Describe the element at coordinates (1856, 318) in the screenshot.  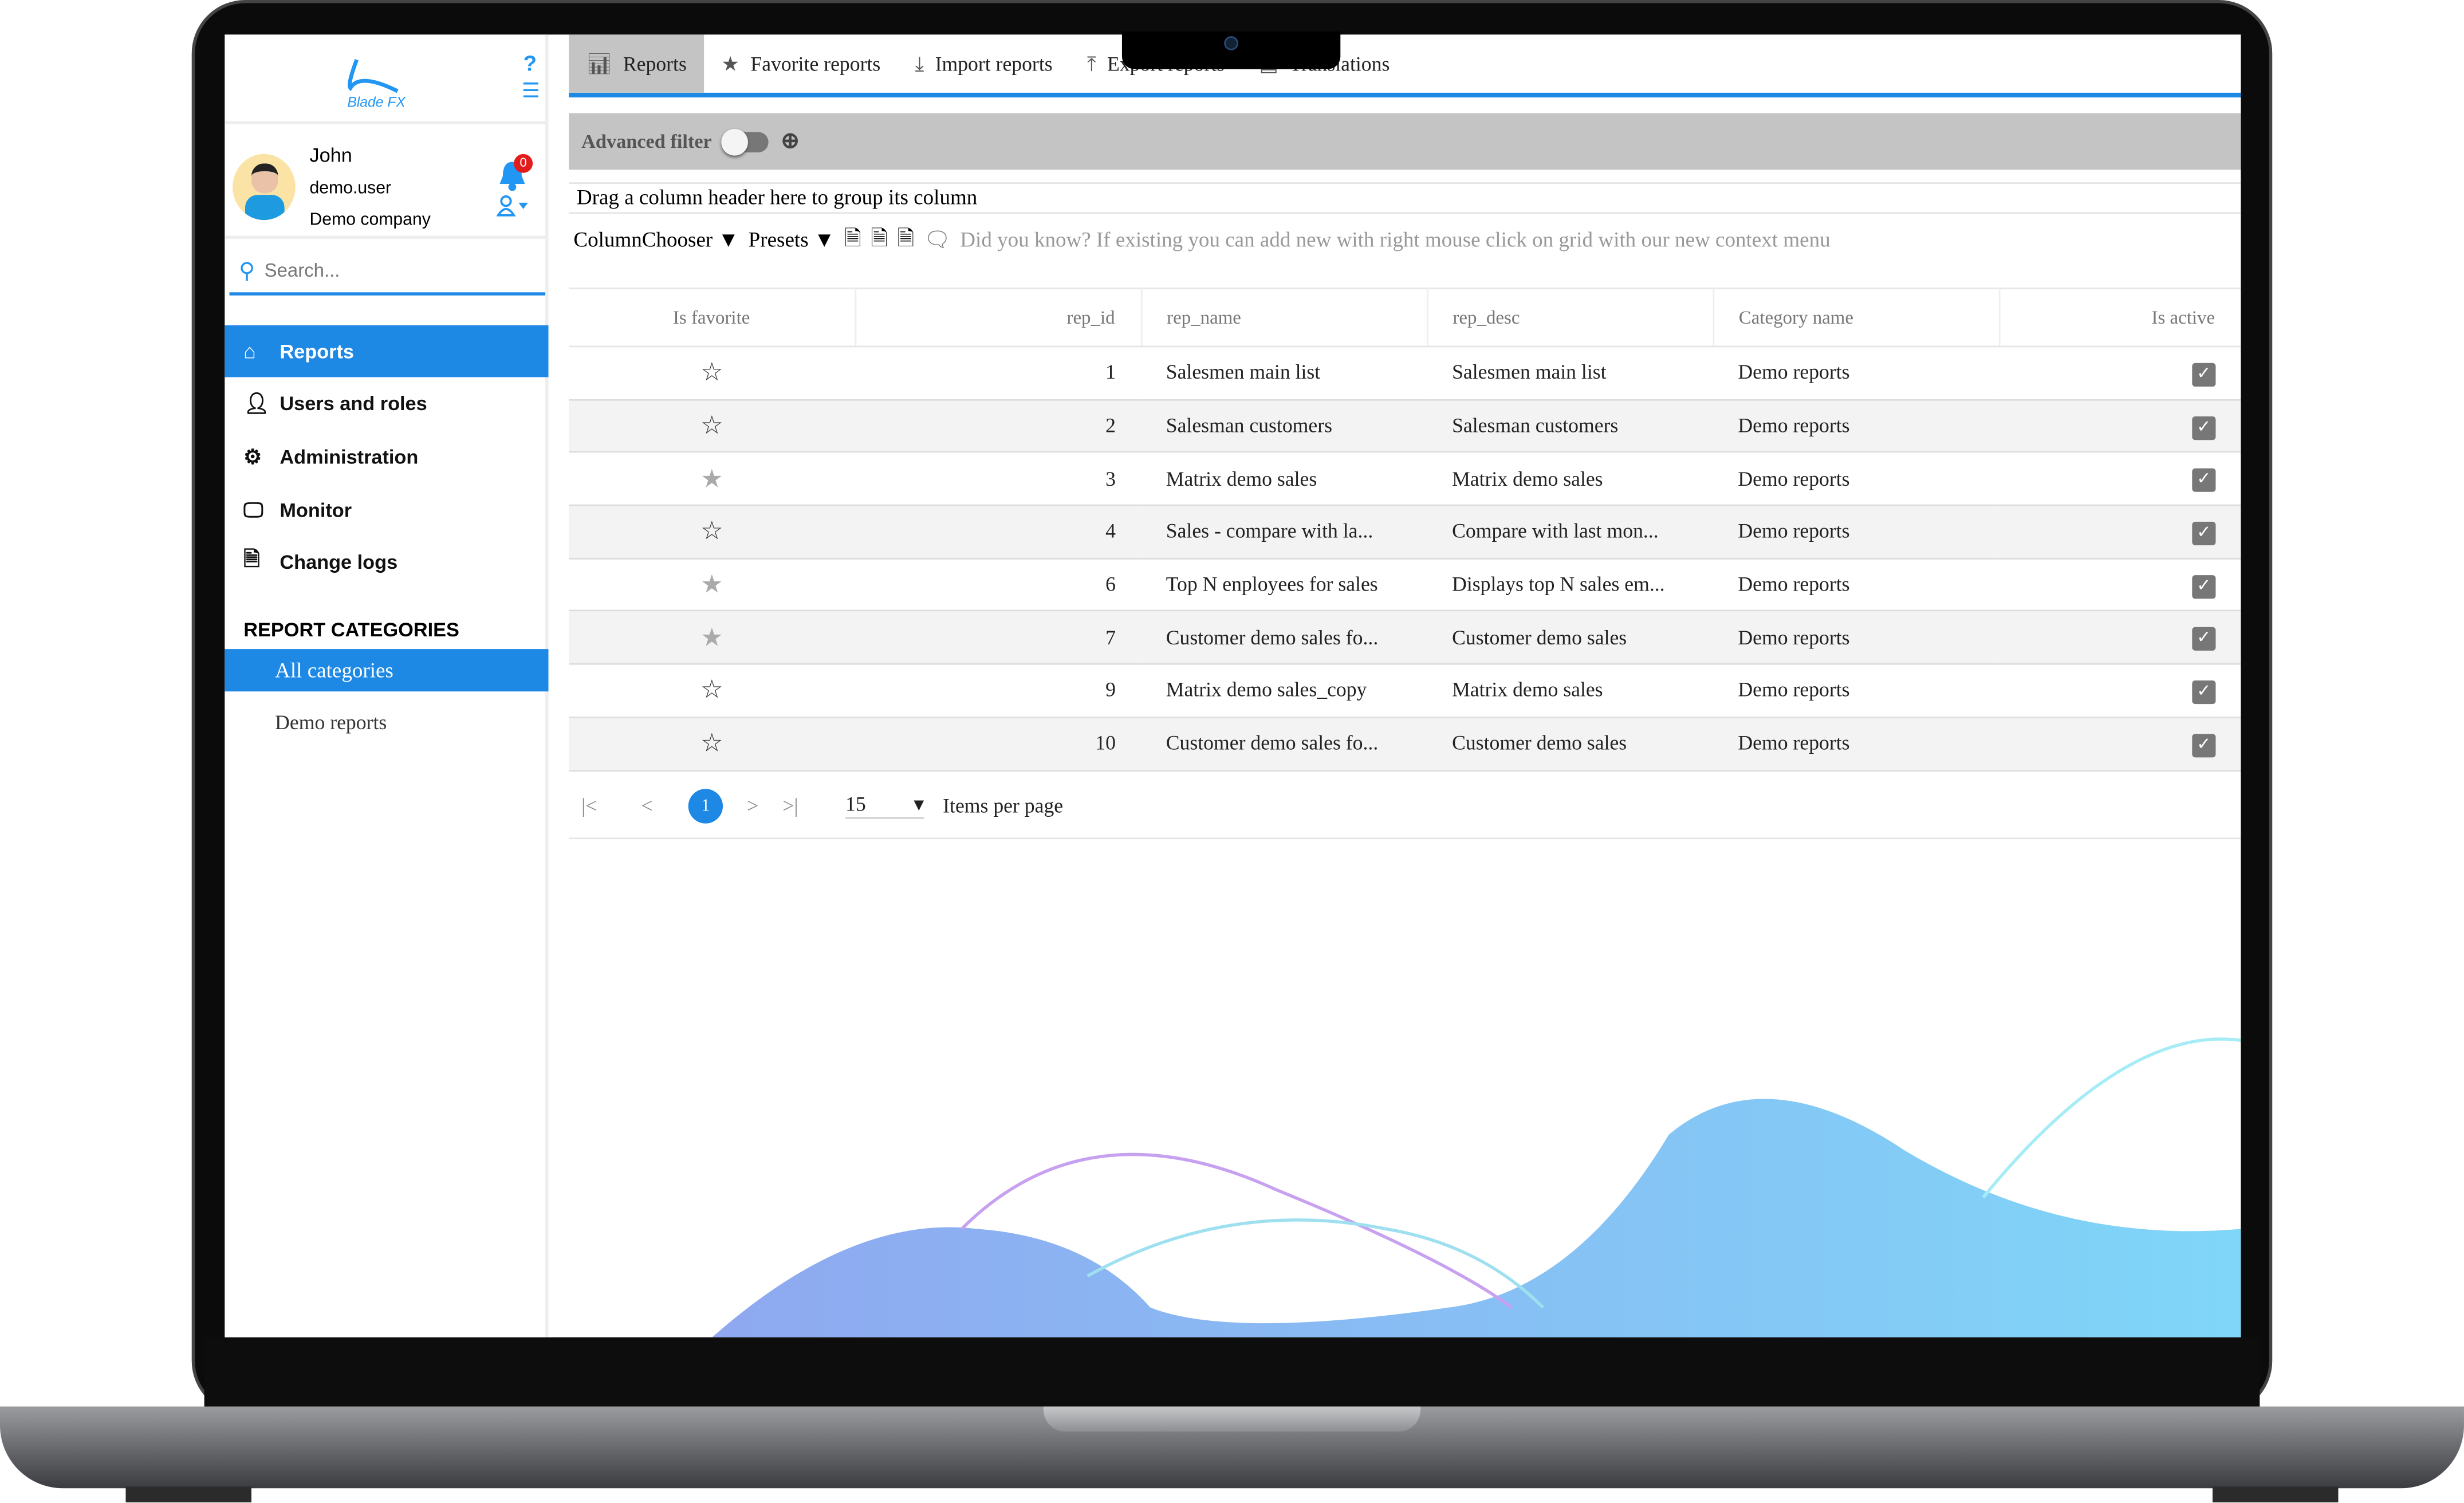
I see `column-header: Category name` at that location.